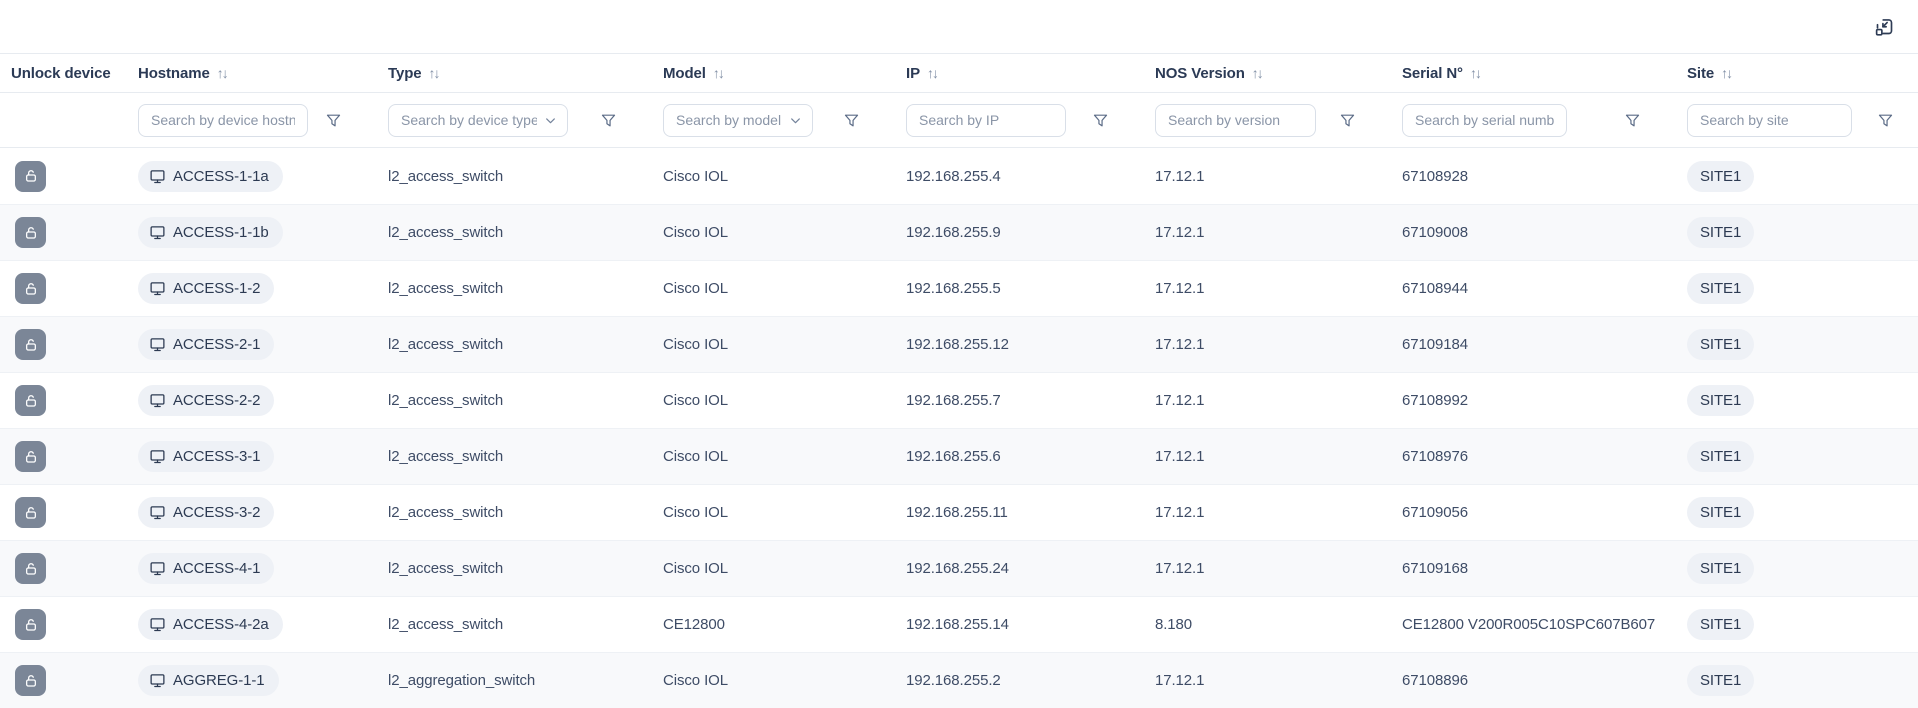  Describe the element at coordinates (1632, 120) in the screenshot. I see `serial-filter-button` at that location.